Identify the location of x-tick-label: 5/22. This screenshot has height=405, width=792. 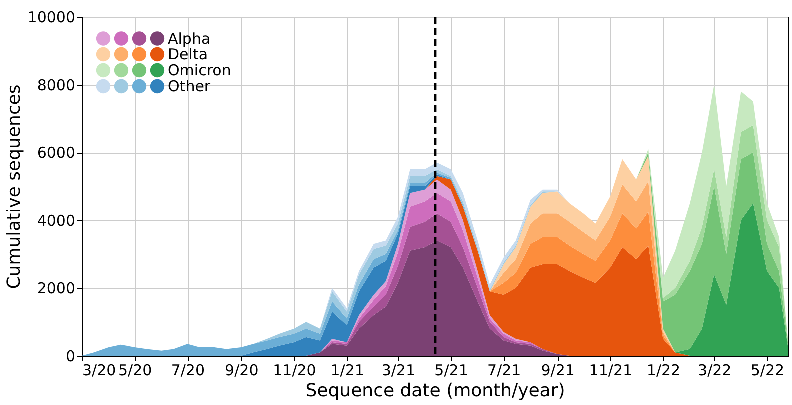
(767, 371).